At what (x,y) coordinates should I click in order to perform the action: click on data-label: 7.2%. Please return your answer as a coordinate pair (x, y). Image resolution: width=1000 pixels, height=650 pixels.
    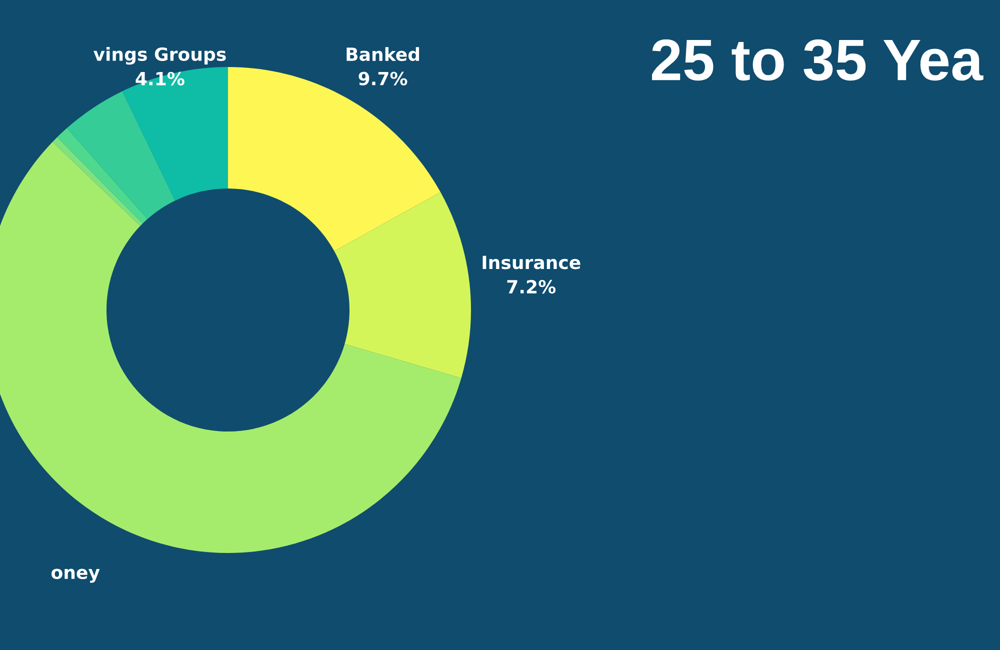
    Looking at the image, I should click on (531, 287).